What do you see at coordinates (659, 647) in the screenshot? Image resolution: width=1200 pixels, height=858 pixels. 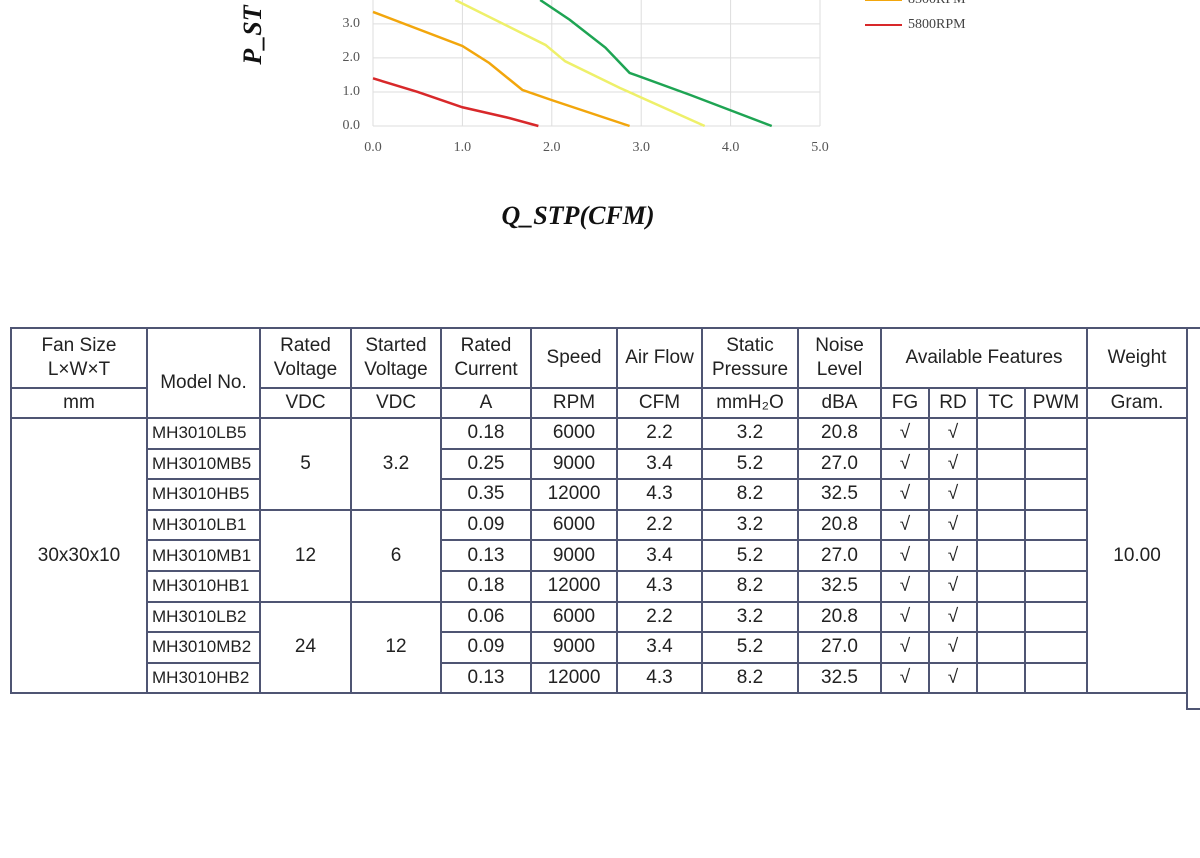 I see `table-cell: 3.4` at bounding box center [659, 647].